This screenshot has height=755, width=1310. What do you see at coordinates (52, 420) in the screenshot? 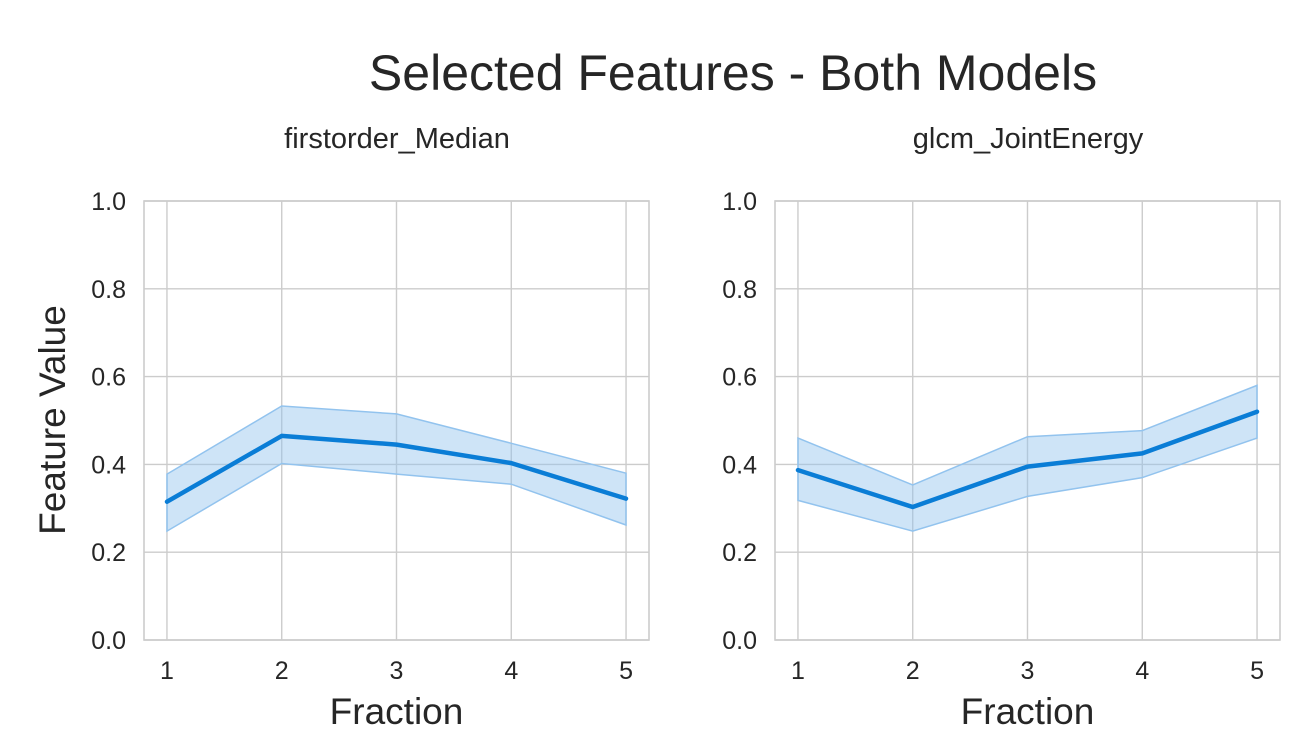
I see `figure-y-axis-label: Feature Value` at bounding box center [52, 420].